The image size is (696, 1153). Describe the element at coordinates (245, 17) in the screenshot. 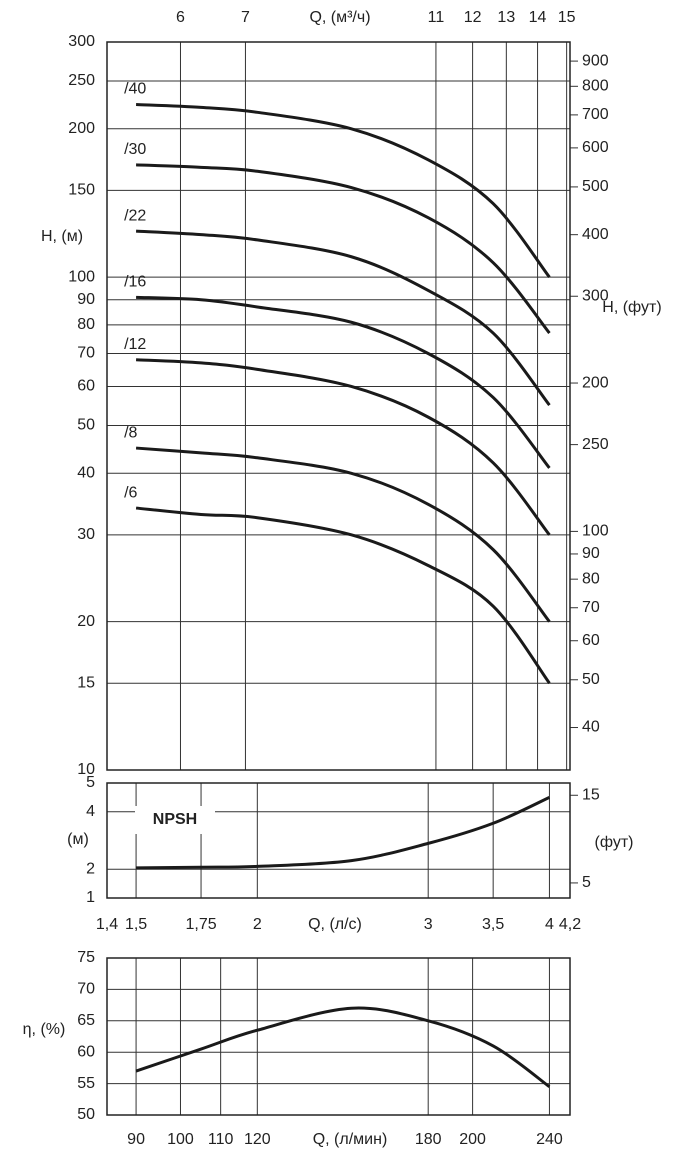

I see `x2-tick-label: 7` at that location.